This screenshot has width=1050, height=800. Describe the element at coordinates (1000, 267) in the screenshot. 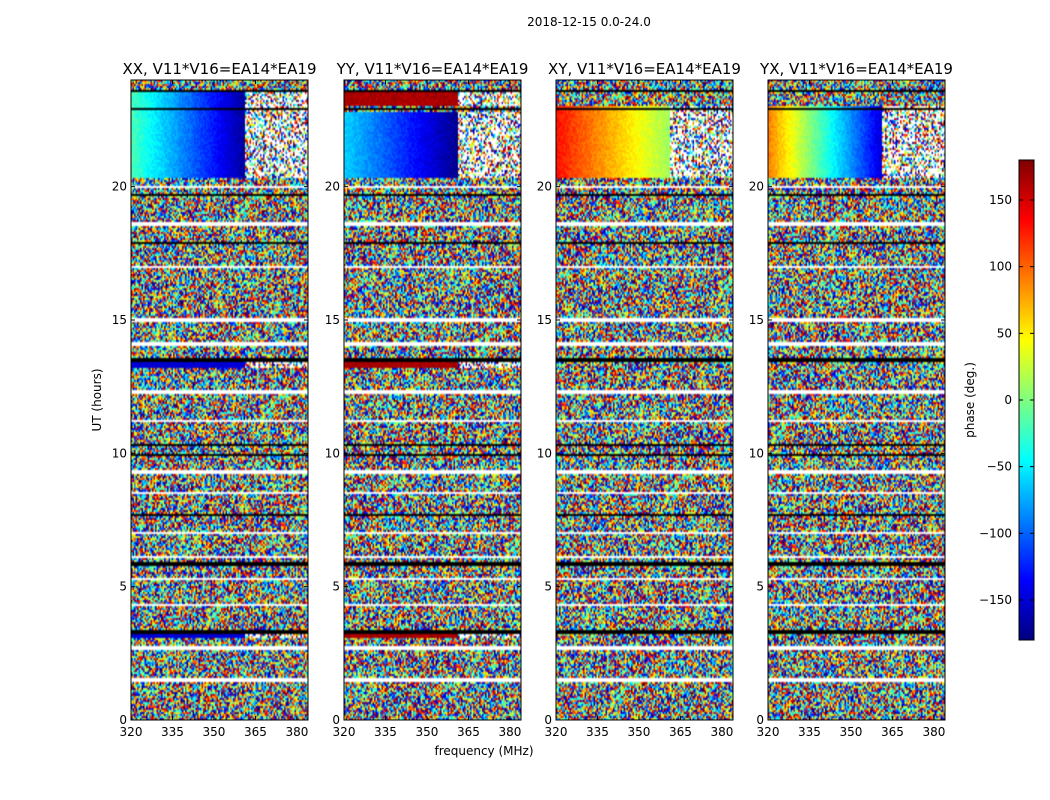

I see `colorbar-tick-label: 100` at that location.